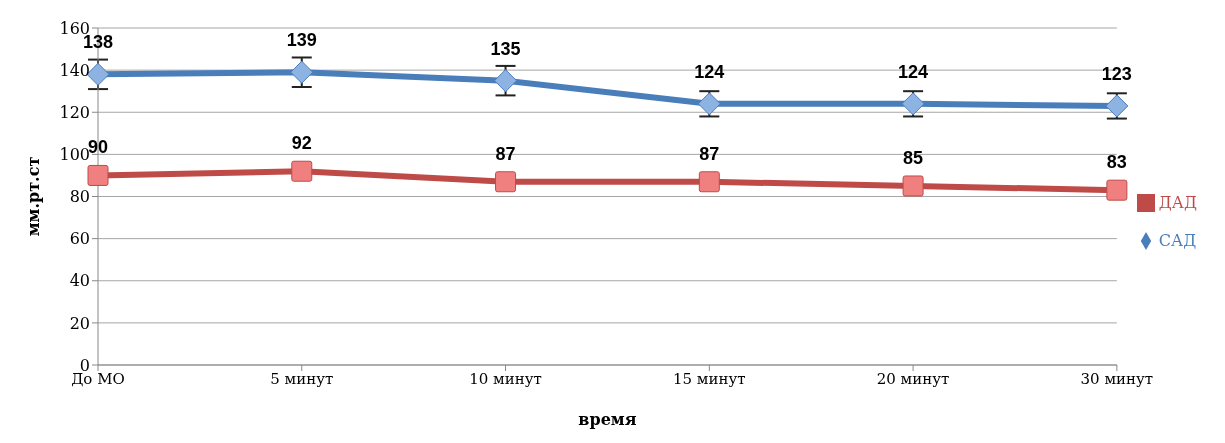 The width and height of the screenshot is (1225, 443). I want to click on y-tick-label: 120, so click(74, 112).